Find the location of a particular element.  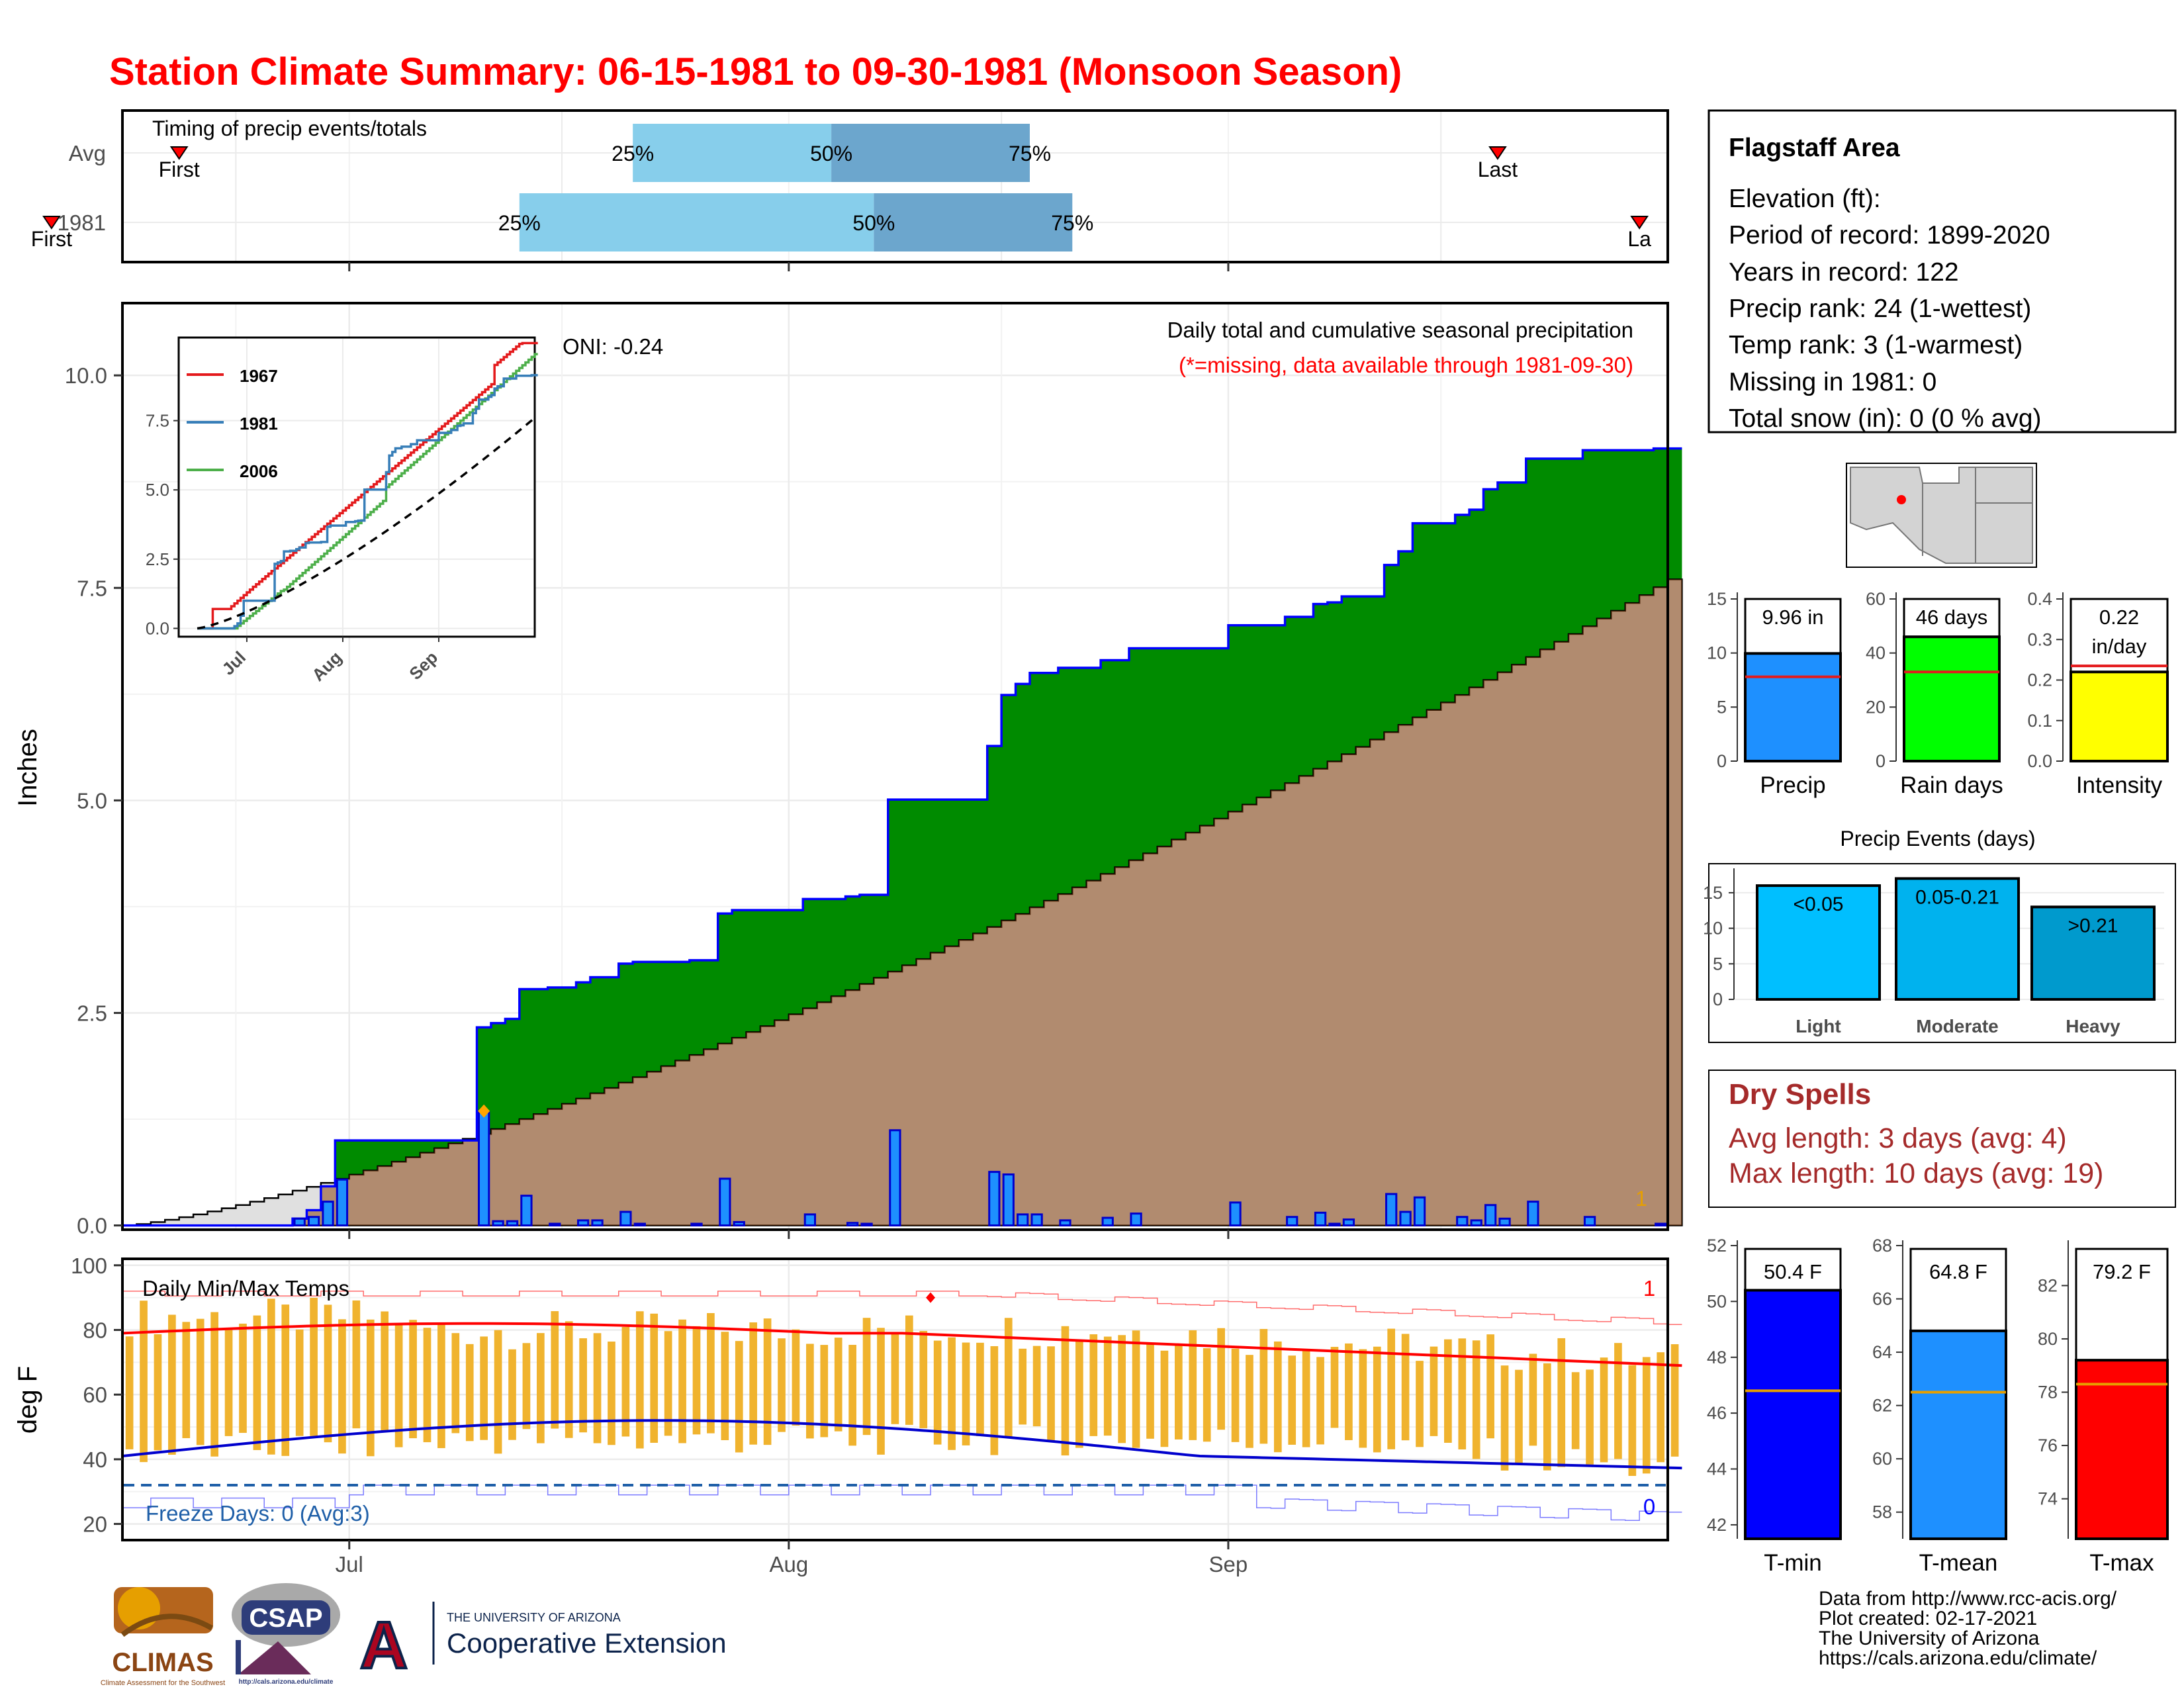

events-category-label: Light is located at coordinates (1818, 1026).